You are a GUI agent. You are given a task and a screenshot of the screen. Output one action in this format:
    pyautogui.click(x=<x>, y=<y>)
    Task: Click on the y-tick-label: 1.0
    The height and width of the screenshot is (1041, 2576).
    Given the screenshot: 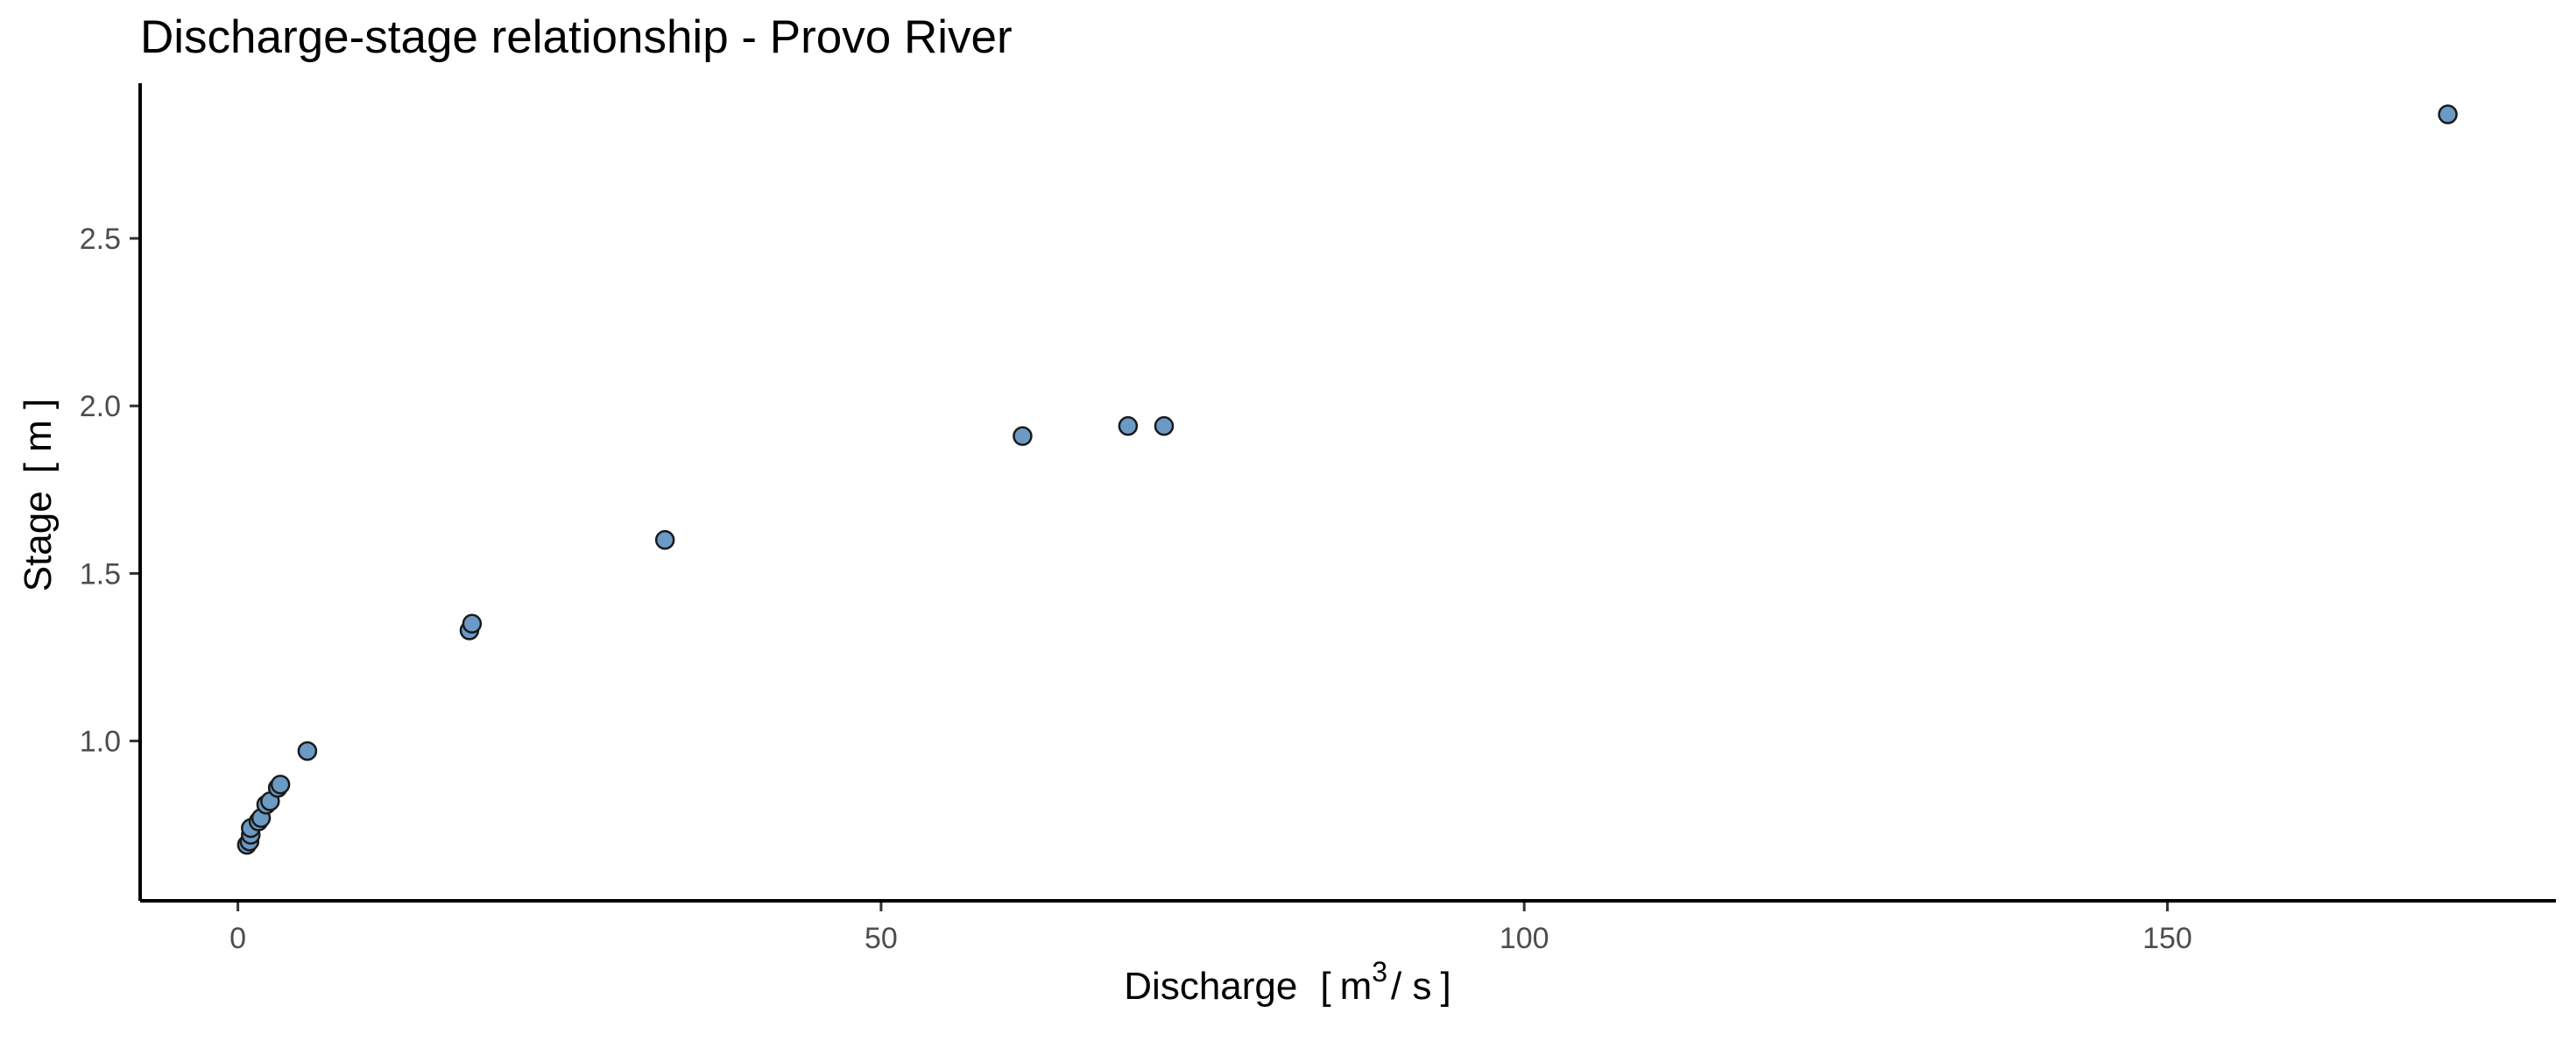 What is the action you would take?
    pyautogui.click(x=100, y=743)
    